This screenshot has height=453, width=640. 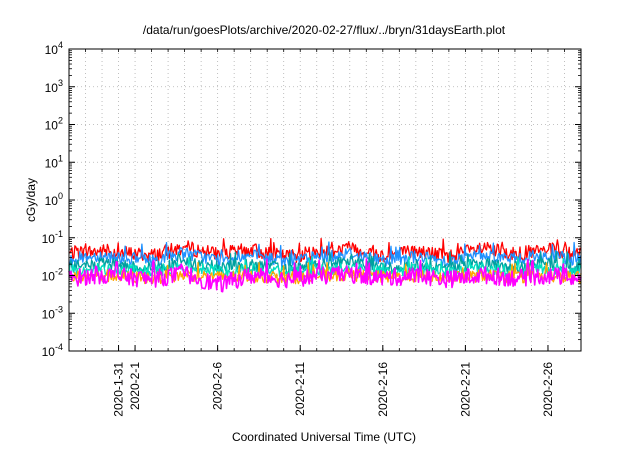 I want to click on y-tick-label: 10⁻³, so click(x=52, y=312).